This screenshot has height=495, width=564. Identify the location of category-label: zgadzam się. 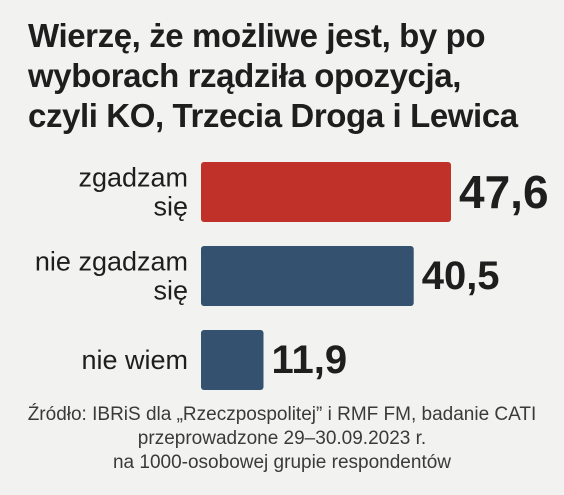
(133, 192).